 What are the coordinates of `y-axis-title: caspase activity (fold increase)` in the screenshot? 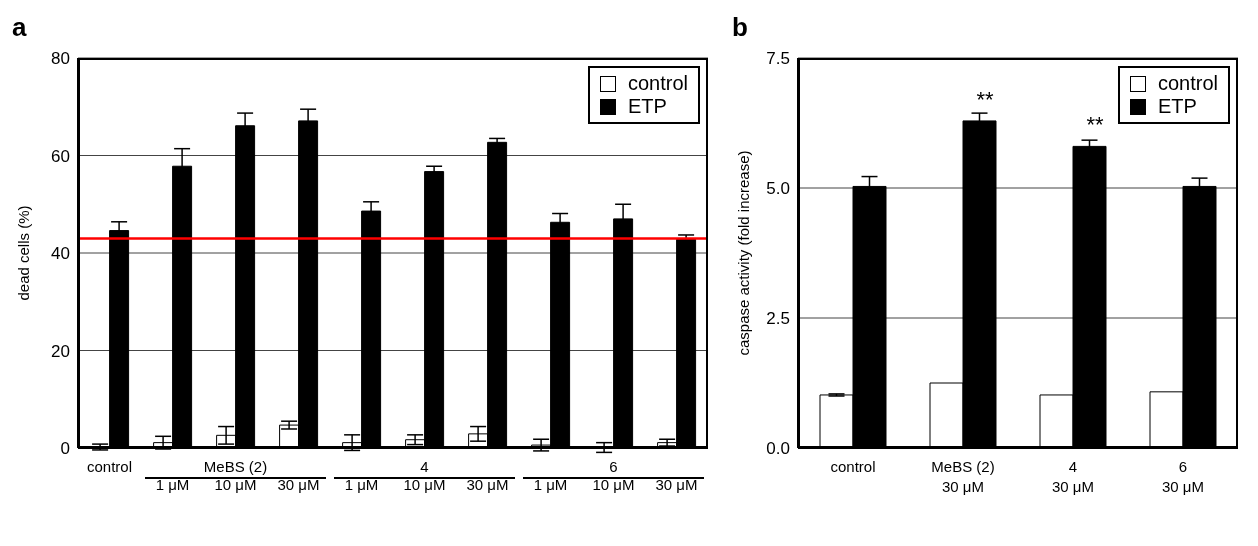 It's located at (744, 253).